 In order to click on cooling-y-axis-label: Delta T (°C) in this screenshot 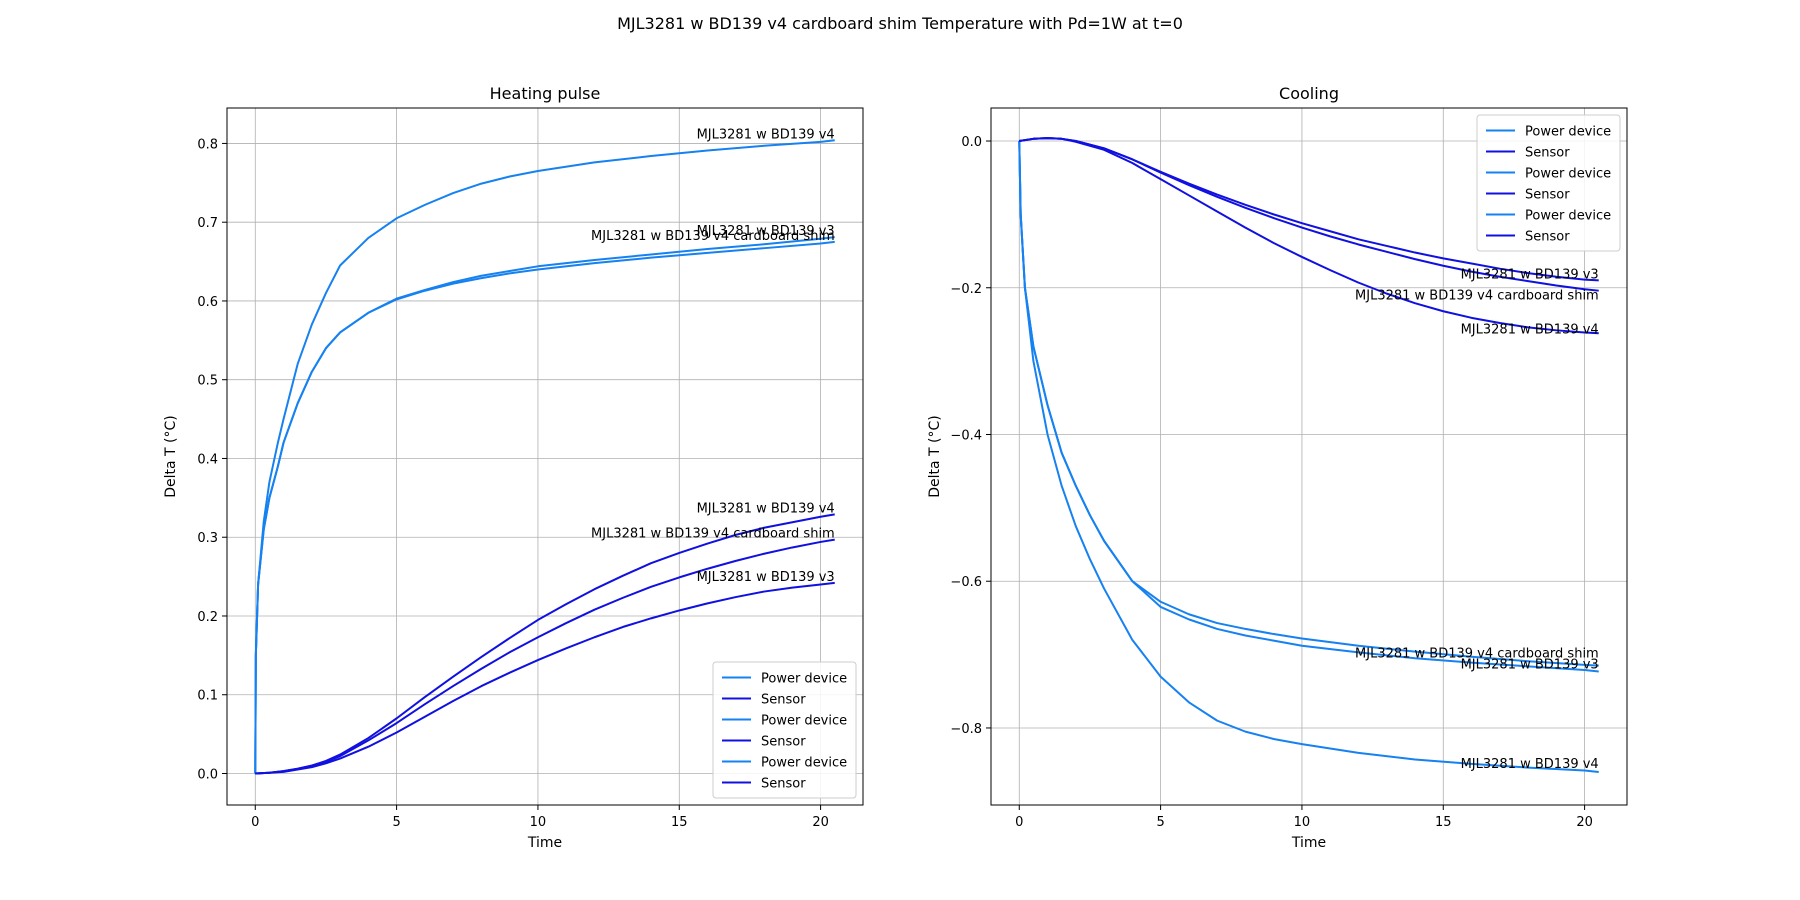, I will do `click(935, 456)`.